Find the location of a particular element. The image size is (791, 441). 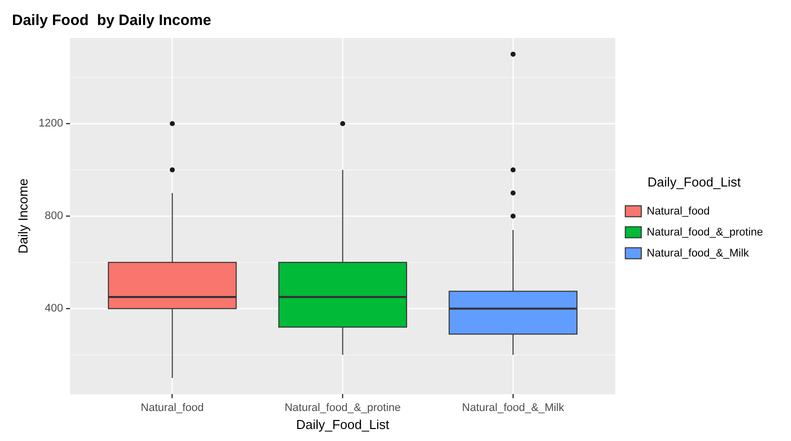

y-tick-label: 800 is located at coordinates (54, 216).